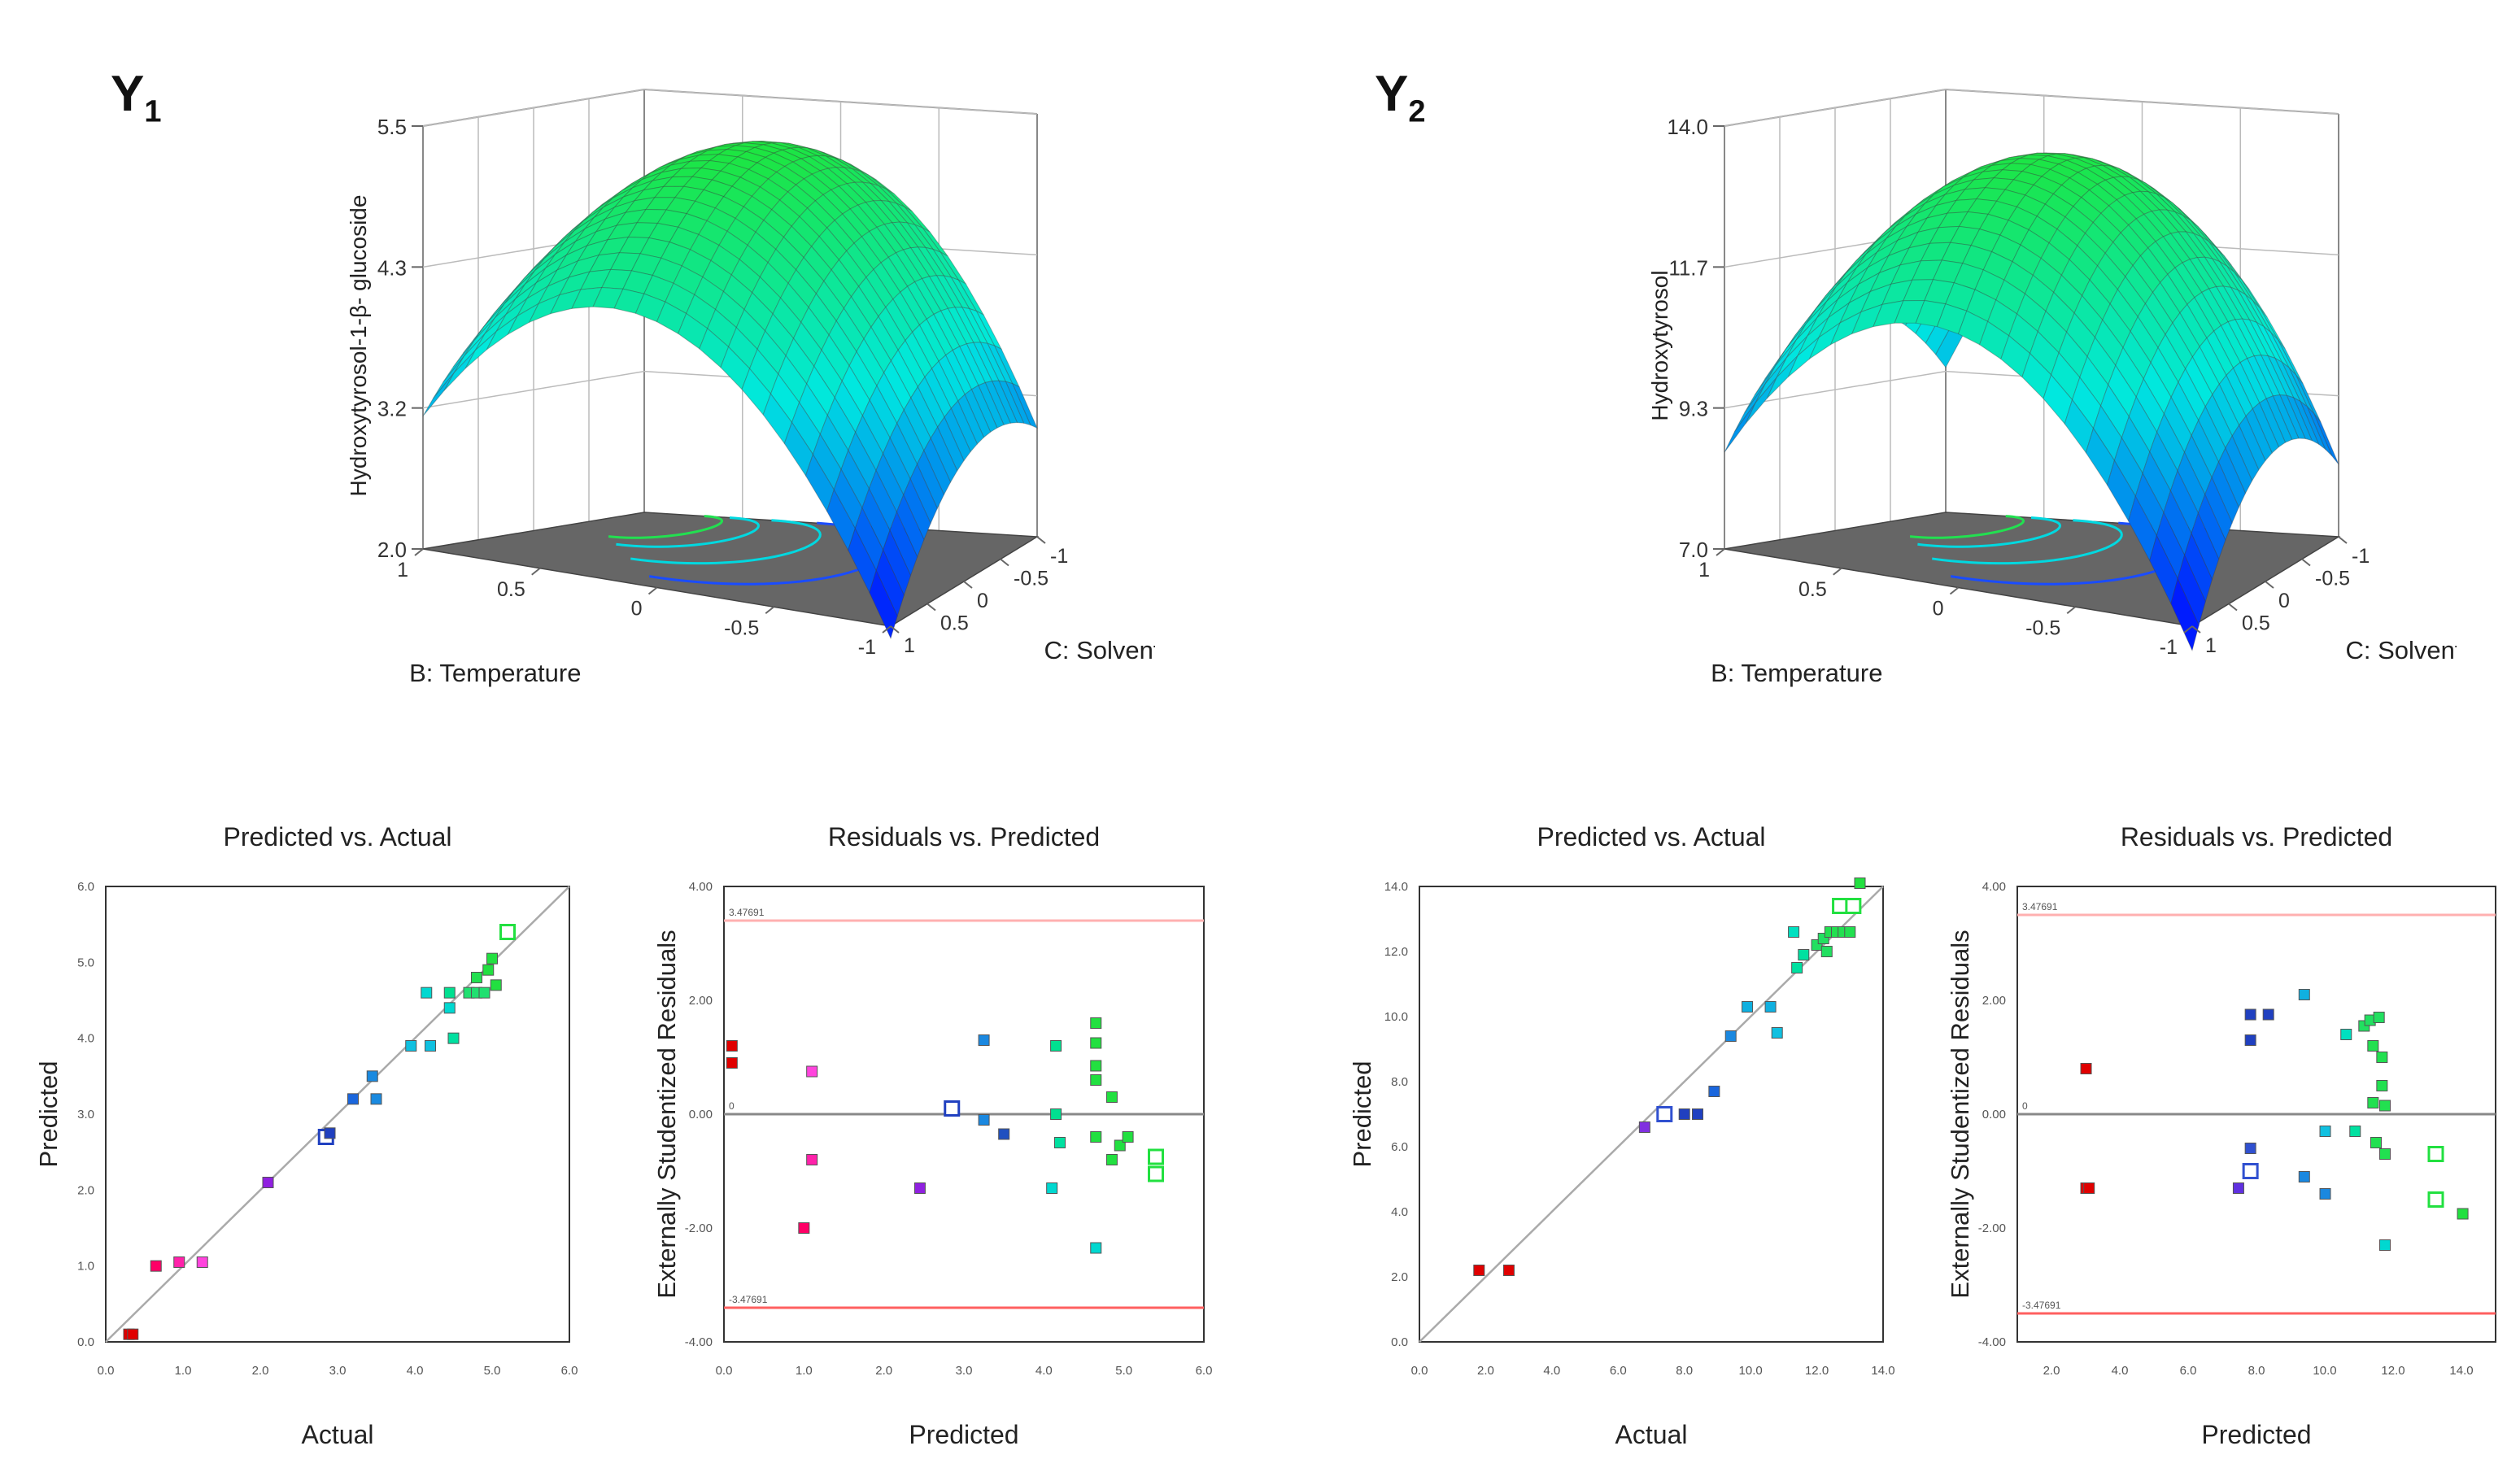 The width and height of the screenshot is (2520, 1472). What do you see at coordinates (1659, 345) in the screenshot?
I see `z-axis-label: Hydroxytyrosol` at bounding box center [1659, 345].